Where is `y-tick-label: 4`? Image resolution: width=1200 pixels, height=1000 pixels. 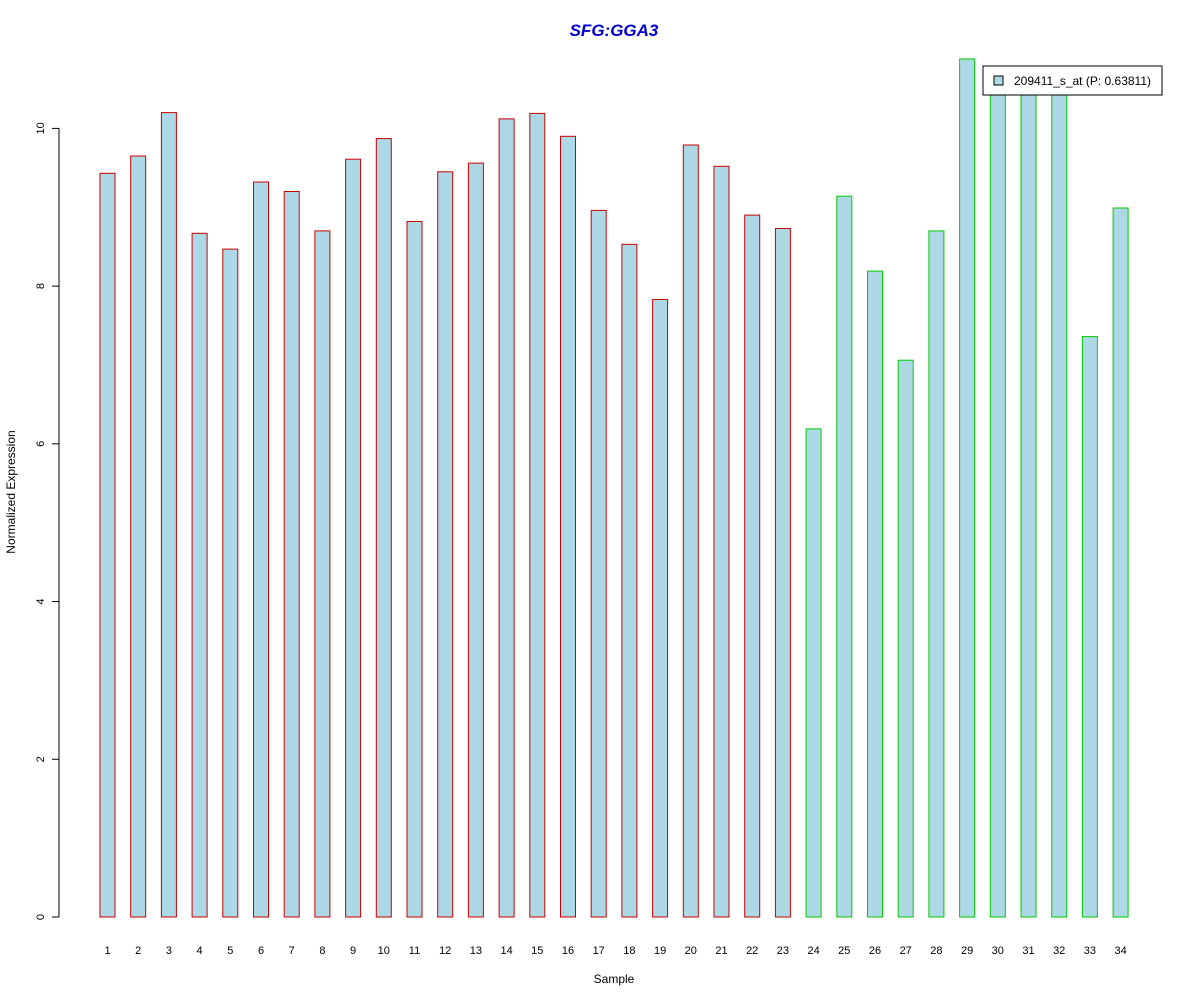
y-tick-label: 4 is located at coordinates (41, 601).